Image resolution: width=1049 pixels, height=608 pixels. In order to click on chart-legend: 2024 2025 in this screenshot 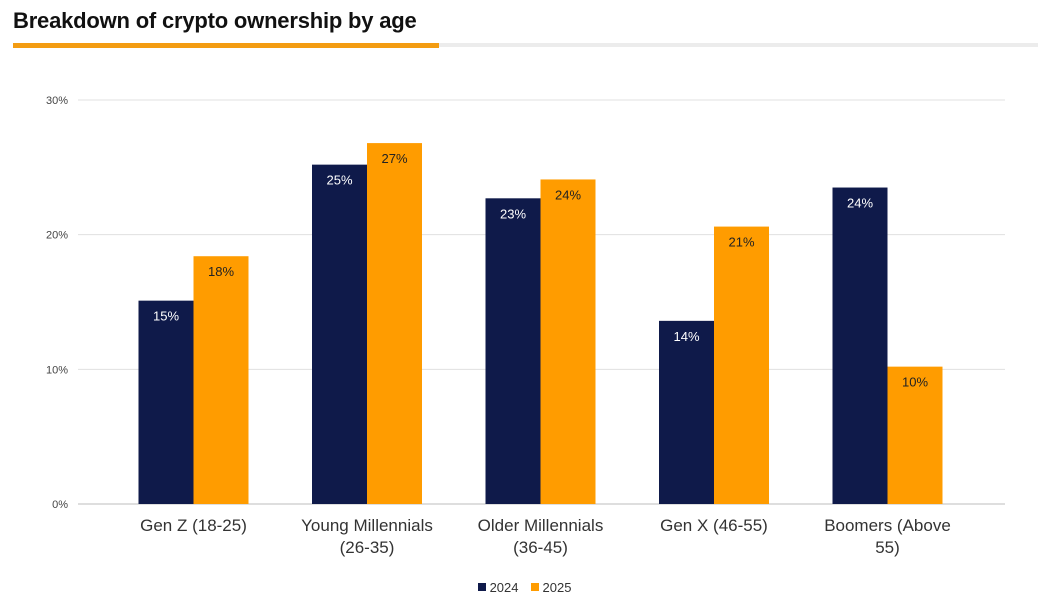, I will do `click(524, 587)`.